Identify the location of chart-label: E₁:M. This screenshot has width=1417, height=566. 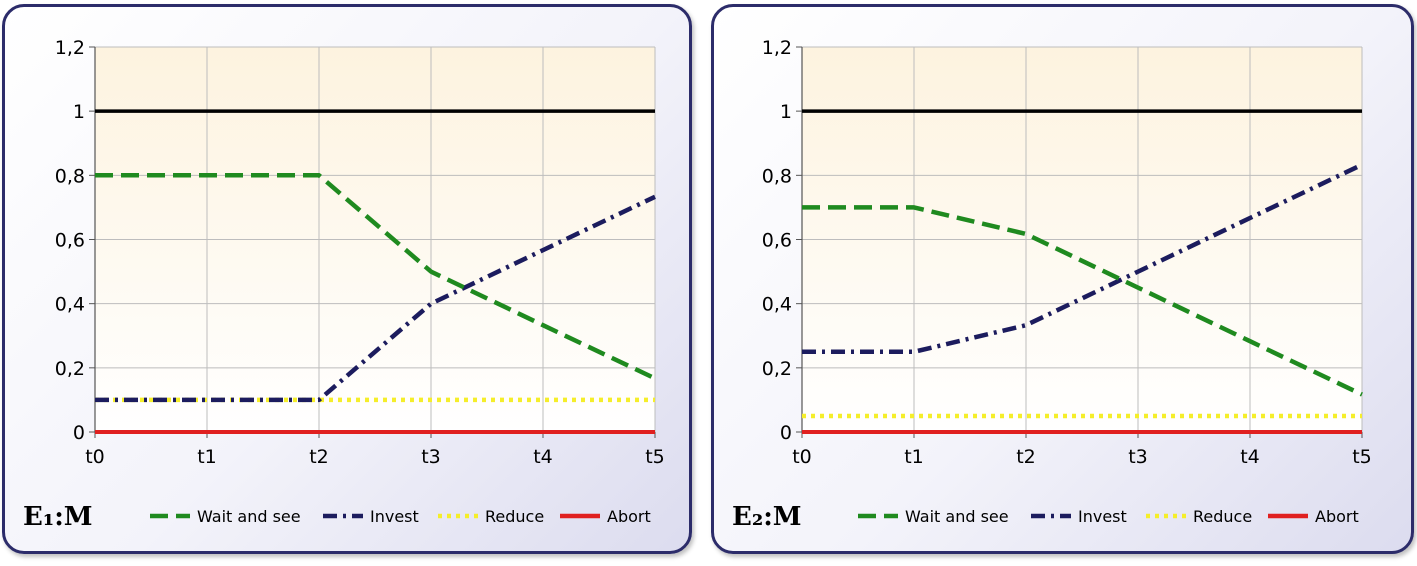
(58, 517).